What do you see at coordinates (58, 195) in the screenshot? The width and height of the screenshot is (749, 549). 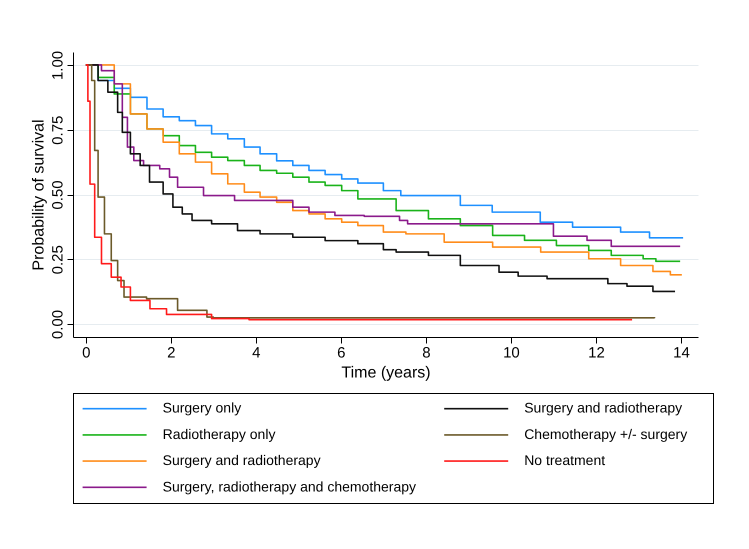 I see `y-tick-label: 0.50` at bounding box center [58, 195].